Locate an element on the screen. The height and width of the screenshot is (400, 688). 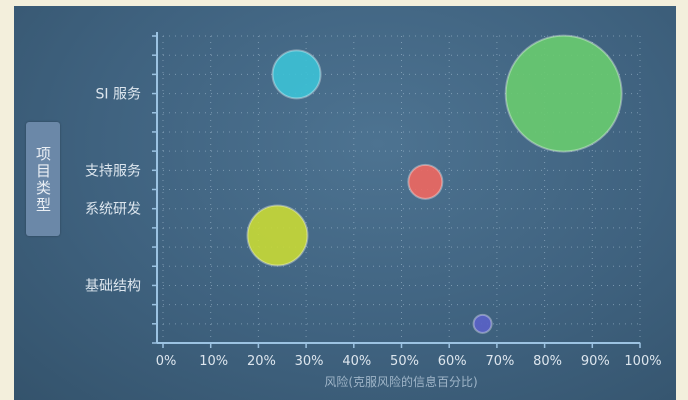
x-tick-label: 60% is located at coordinates (452, 361).